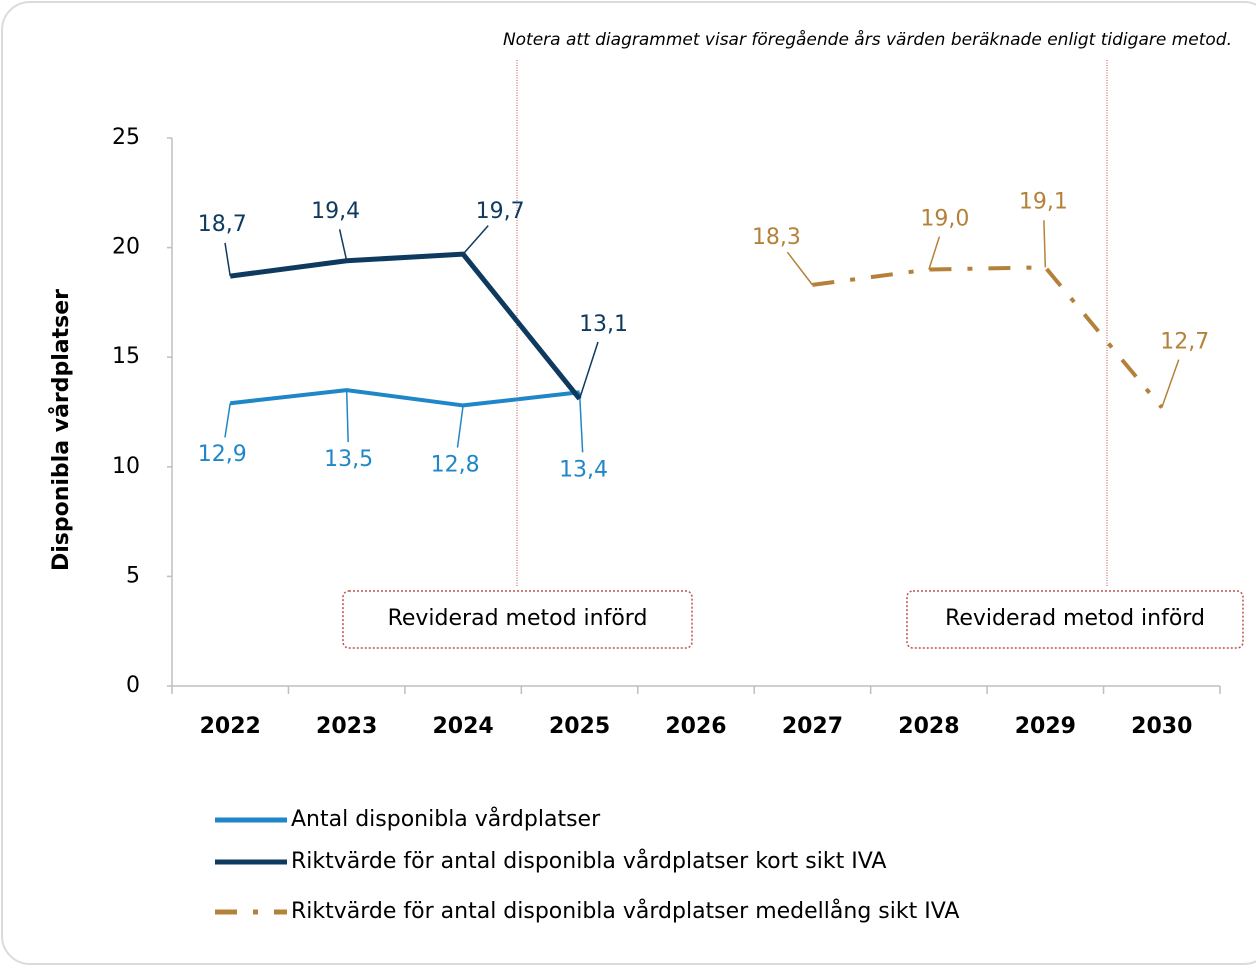 This screenshot has height=968, width=1256. What do you see at coordinates (579, 726) in the screenshot?
I see `x-tick-label: 2025` at bounding box center [579, 726].